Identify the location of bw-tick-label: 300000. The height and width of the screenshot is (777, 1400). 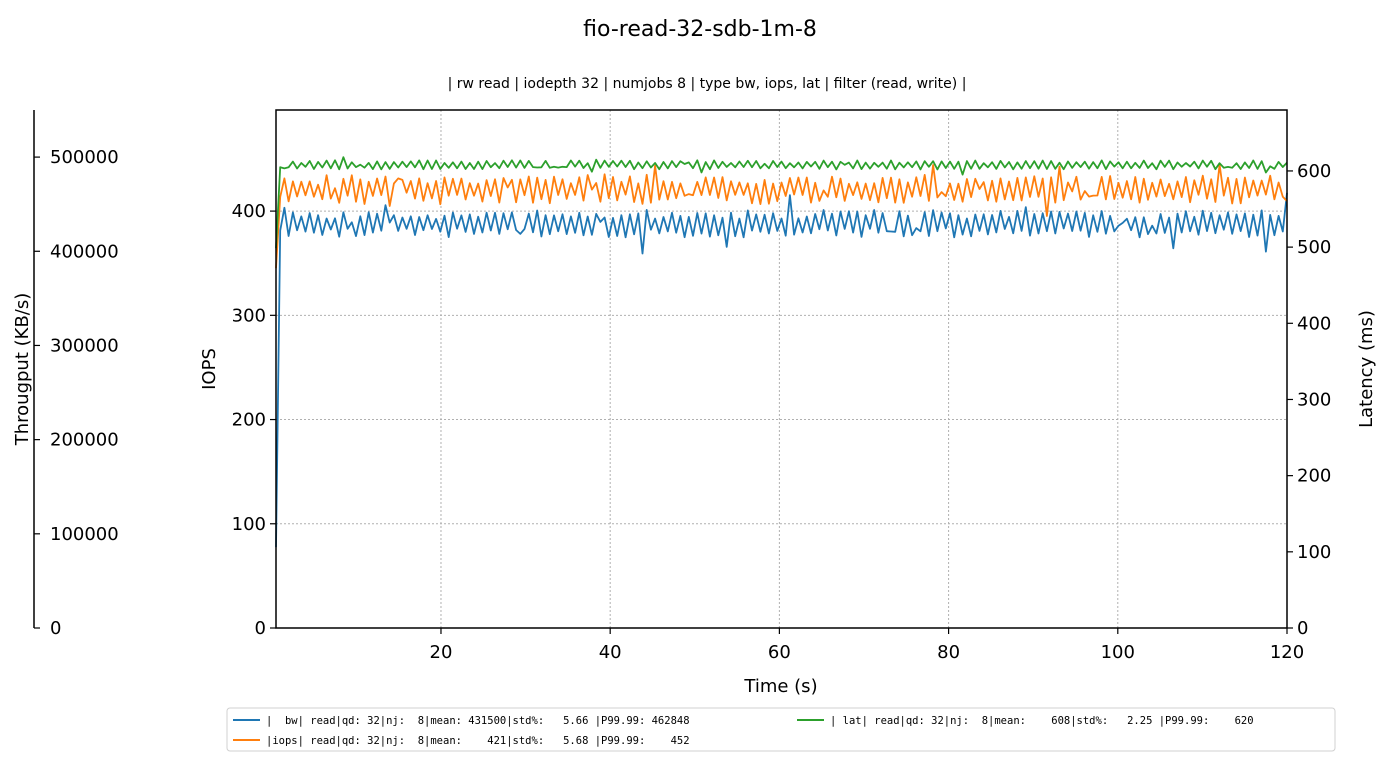
(84, 345).